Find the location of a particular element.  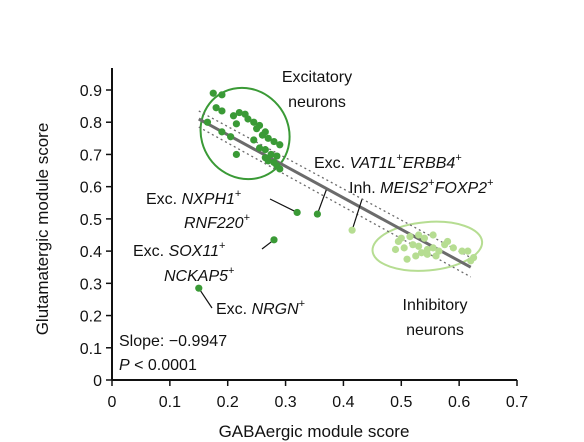

rnf220-gene: RNF220 is located at coordinates (214, 223).